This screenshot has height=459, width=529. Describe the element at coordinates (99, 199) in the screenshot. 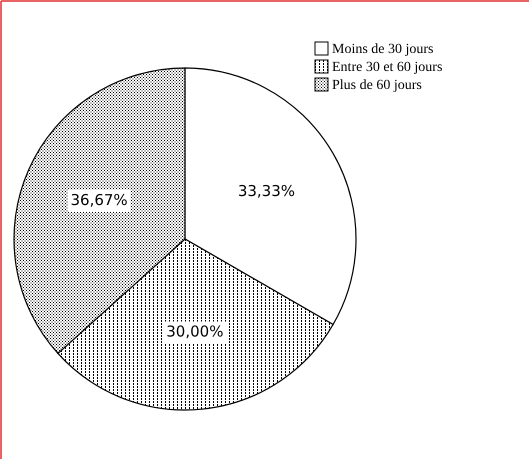

I see `data-label: 36,67%` at that location.